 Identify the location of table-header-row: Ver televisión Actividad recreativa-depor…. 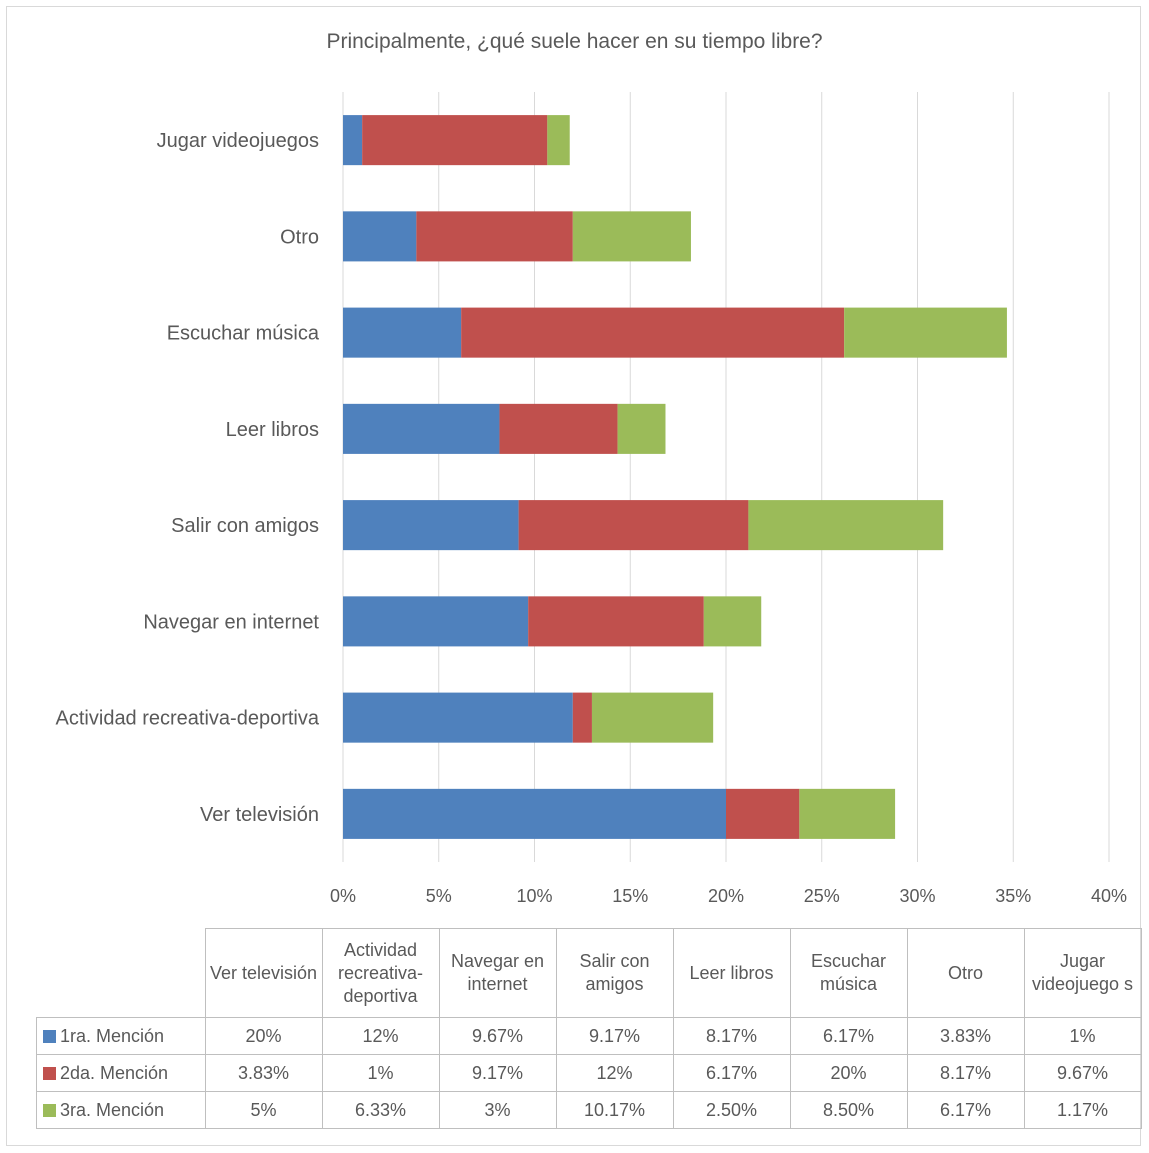
(589, 973).